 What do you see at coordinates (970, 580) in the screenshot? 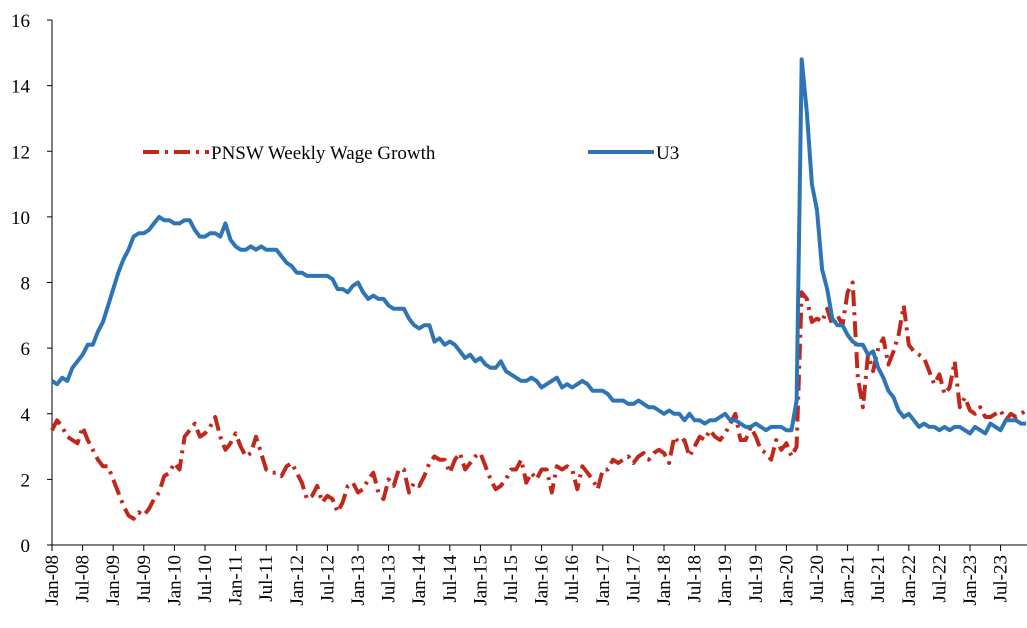
I see `x-tick-label: Jan-23` at bounding box center [970, 580].